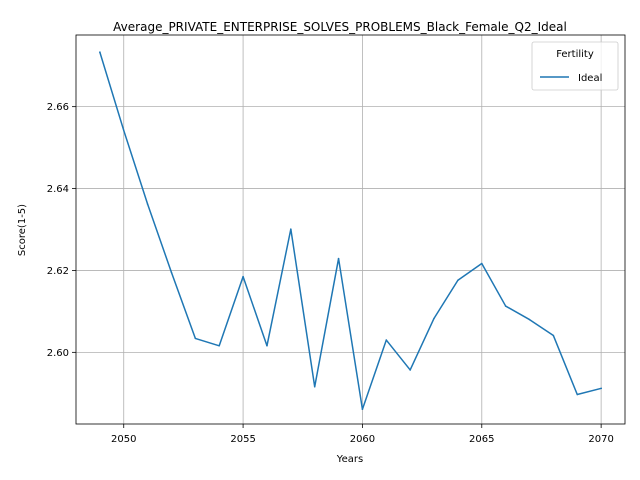 This screenshot has height=480, width=640. Describe the element at coordinates (349, 459) in the screenshot. I see `x-axis-label: Years` at that location.